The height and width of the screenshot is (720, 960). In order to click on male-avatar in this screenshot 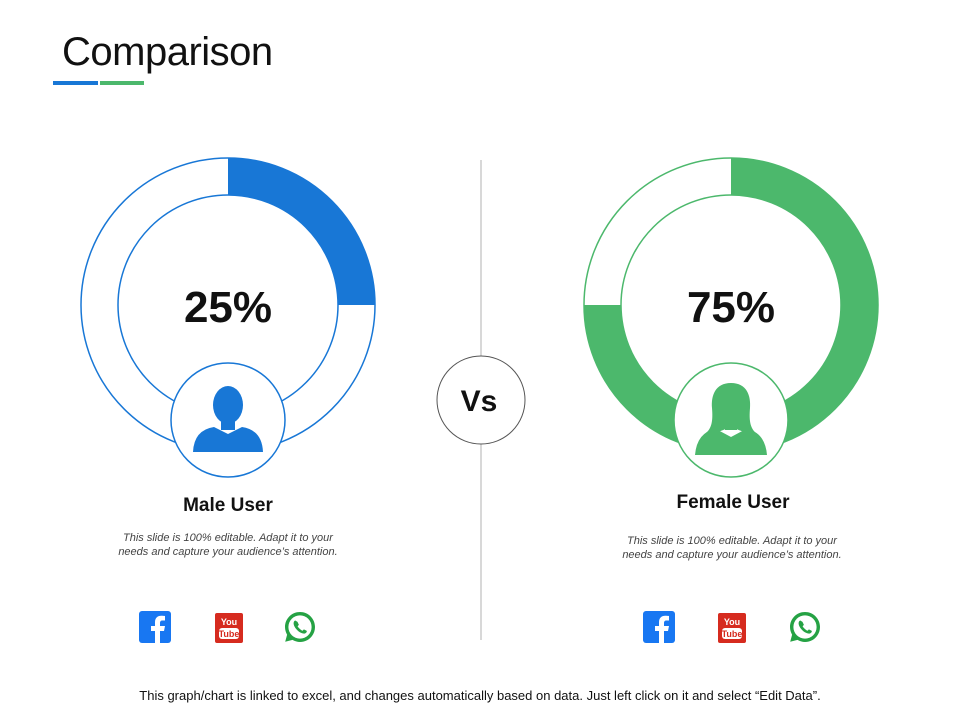, I will do `click(228, 420)`.